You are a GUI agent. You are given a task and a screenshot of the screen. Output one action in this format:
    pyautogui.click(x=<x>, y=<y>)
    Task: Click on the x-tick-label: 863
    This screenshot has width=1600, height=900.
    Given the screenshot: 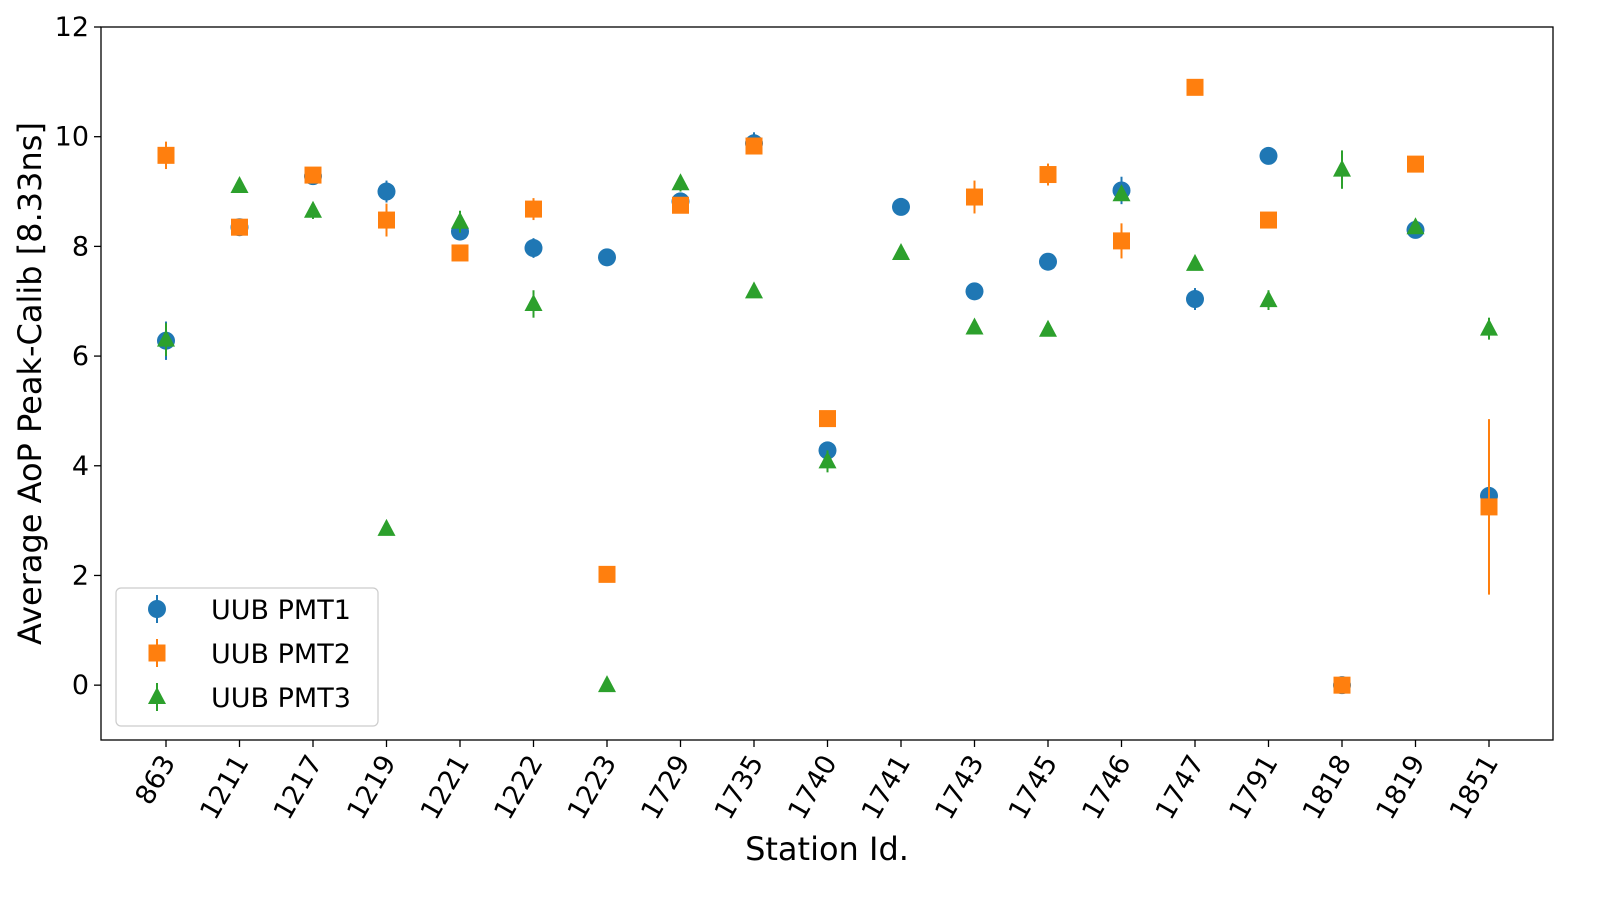 What is the action you would take?
    pyautogui.click(x=155, y=780)
    